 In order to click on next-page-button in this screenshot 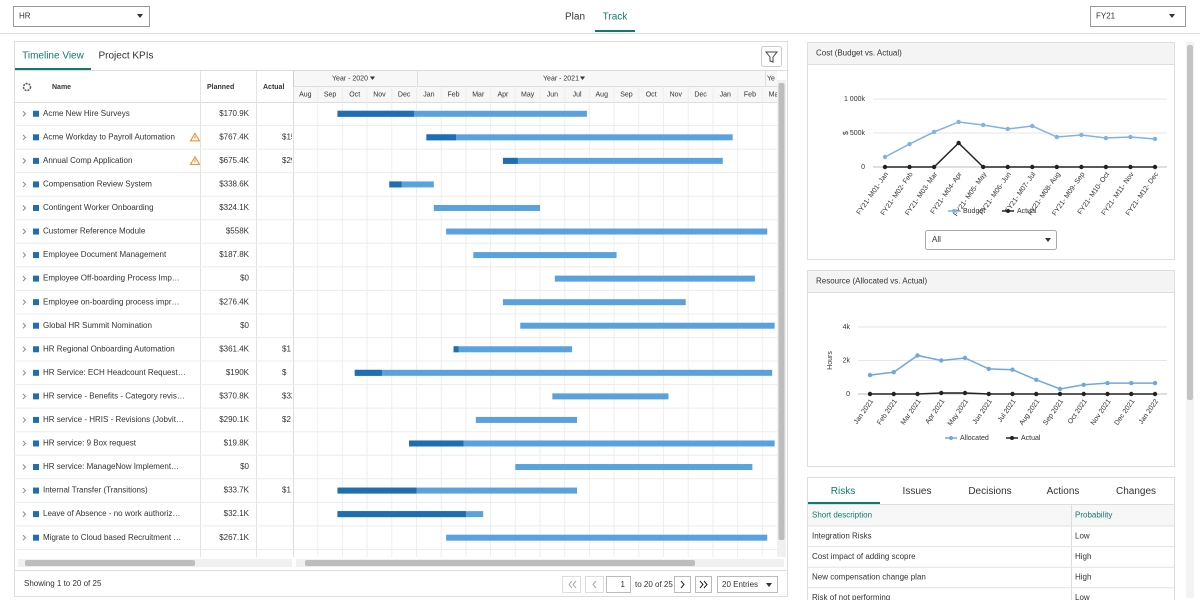, I will do `click(682, 584)`.